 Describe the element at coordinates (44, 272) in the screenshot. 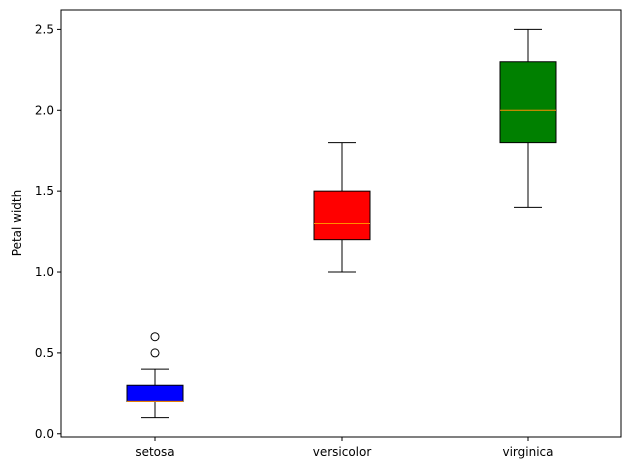

I see `y-tick-label: 1.0` at that location.